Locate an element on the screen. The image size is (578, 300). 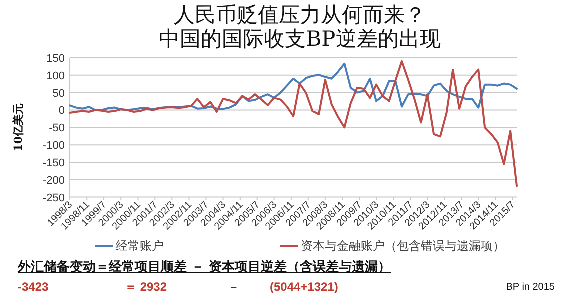
legend-label: 资本与金融账户（包含错误与遗漏项） is located at coordinates (403, 246).